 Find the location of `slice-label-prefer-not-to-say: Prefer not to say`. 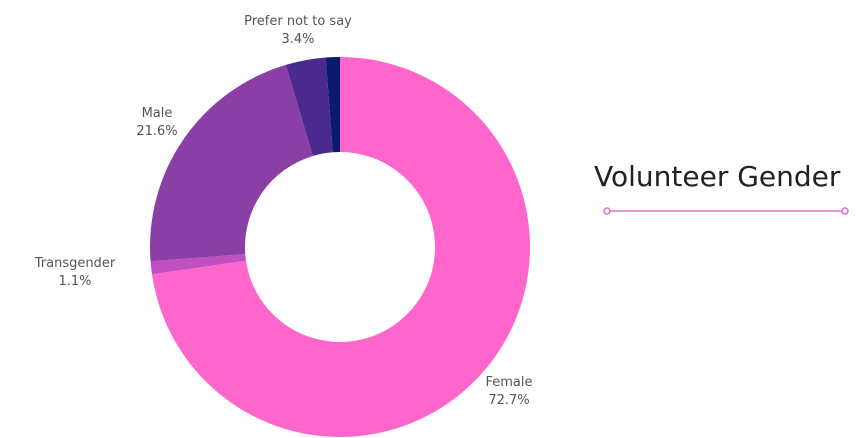

slice-label-prefer-not-to-say: Prefer not to say is located at coordinates (298, 21).